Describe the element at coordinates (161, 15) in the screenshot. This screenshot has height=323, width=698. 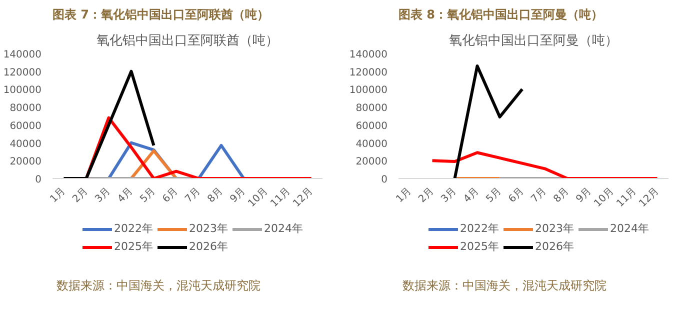
I see `chart-title: 图表 7：氧化铝中国出口至阿联酋（吨）` at that location.